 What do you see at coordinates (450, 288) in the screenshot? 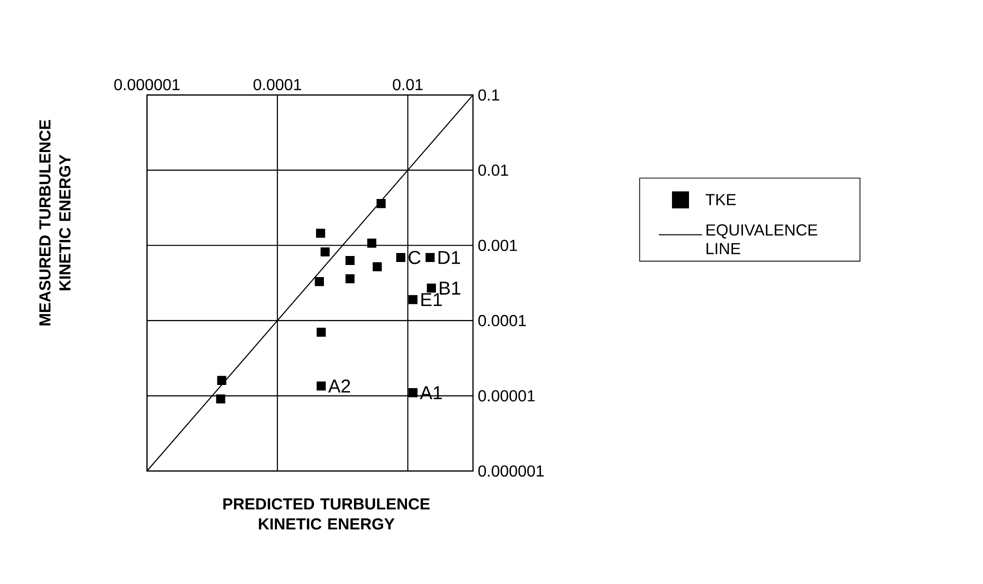
I see `annotation: B1` at bounding box center [450, 288].